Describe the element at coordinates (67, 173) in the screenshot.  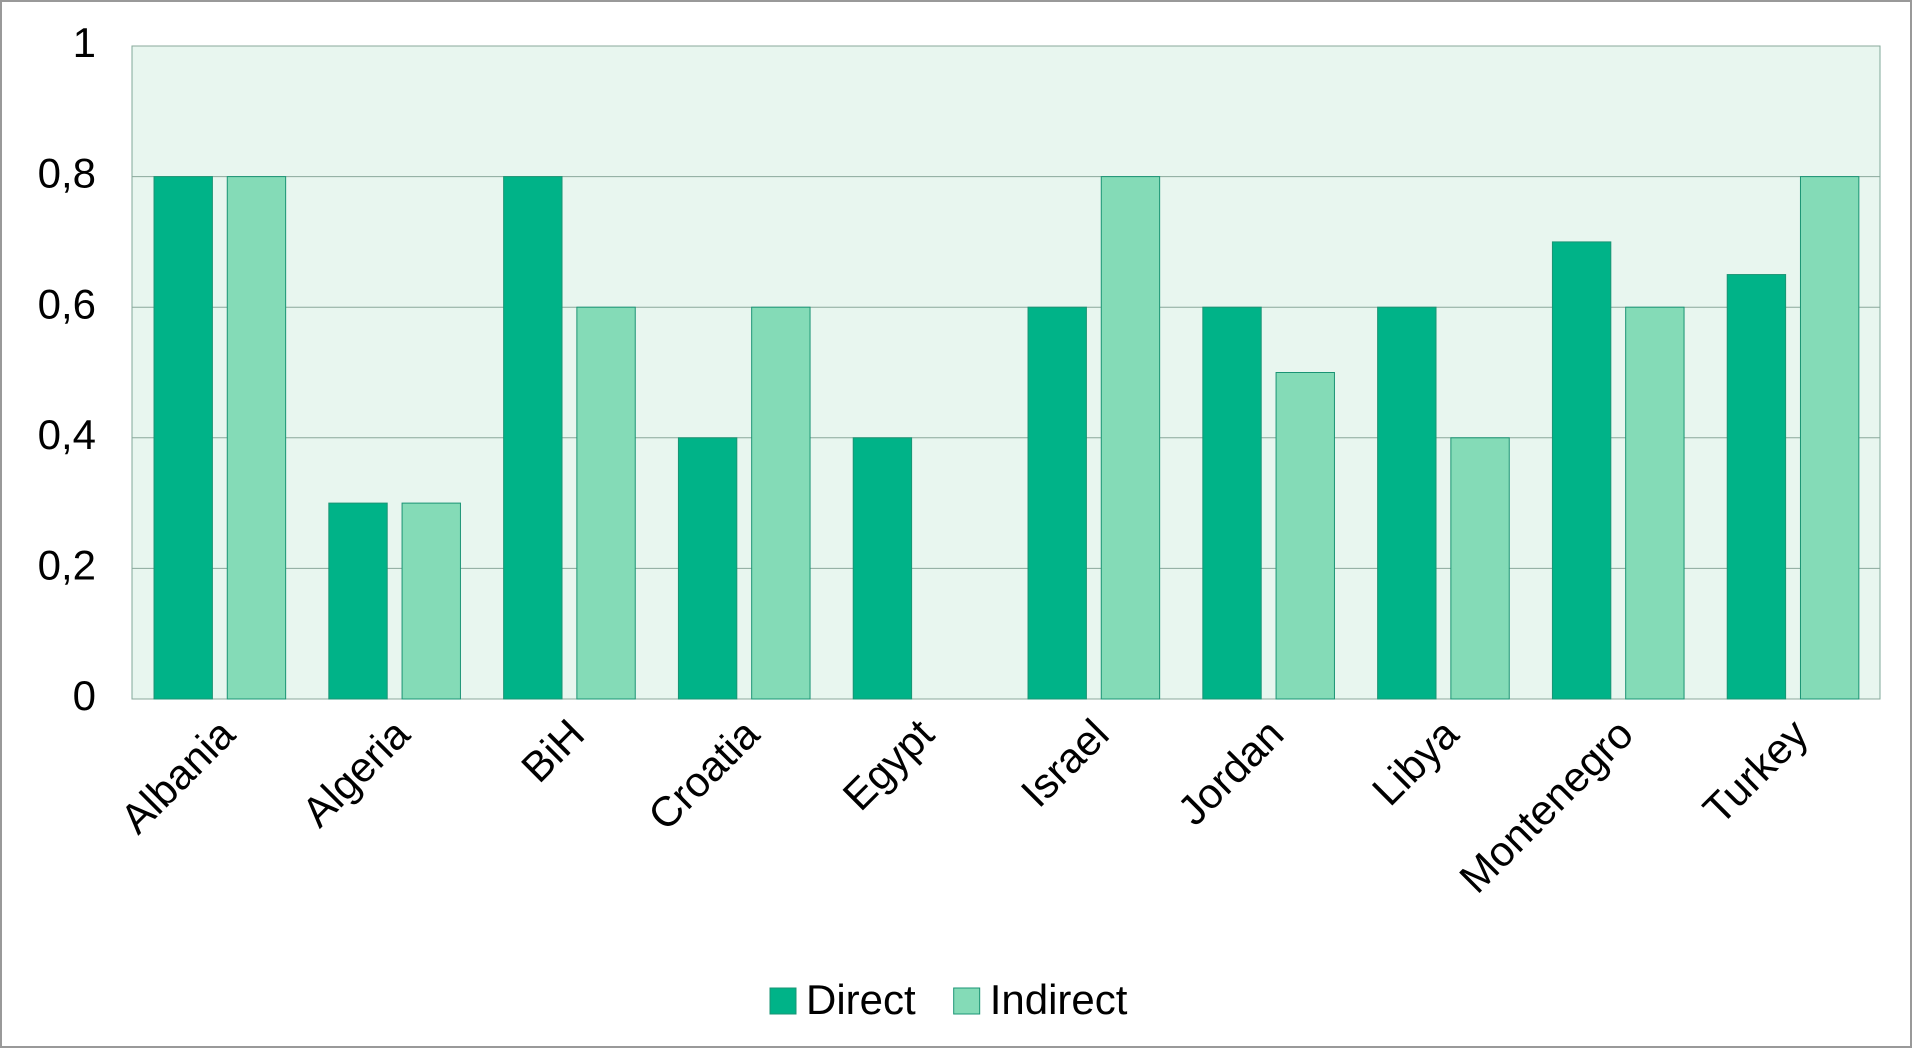
I see `y-tick-label: 0,8` at that location.